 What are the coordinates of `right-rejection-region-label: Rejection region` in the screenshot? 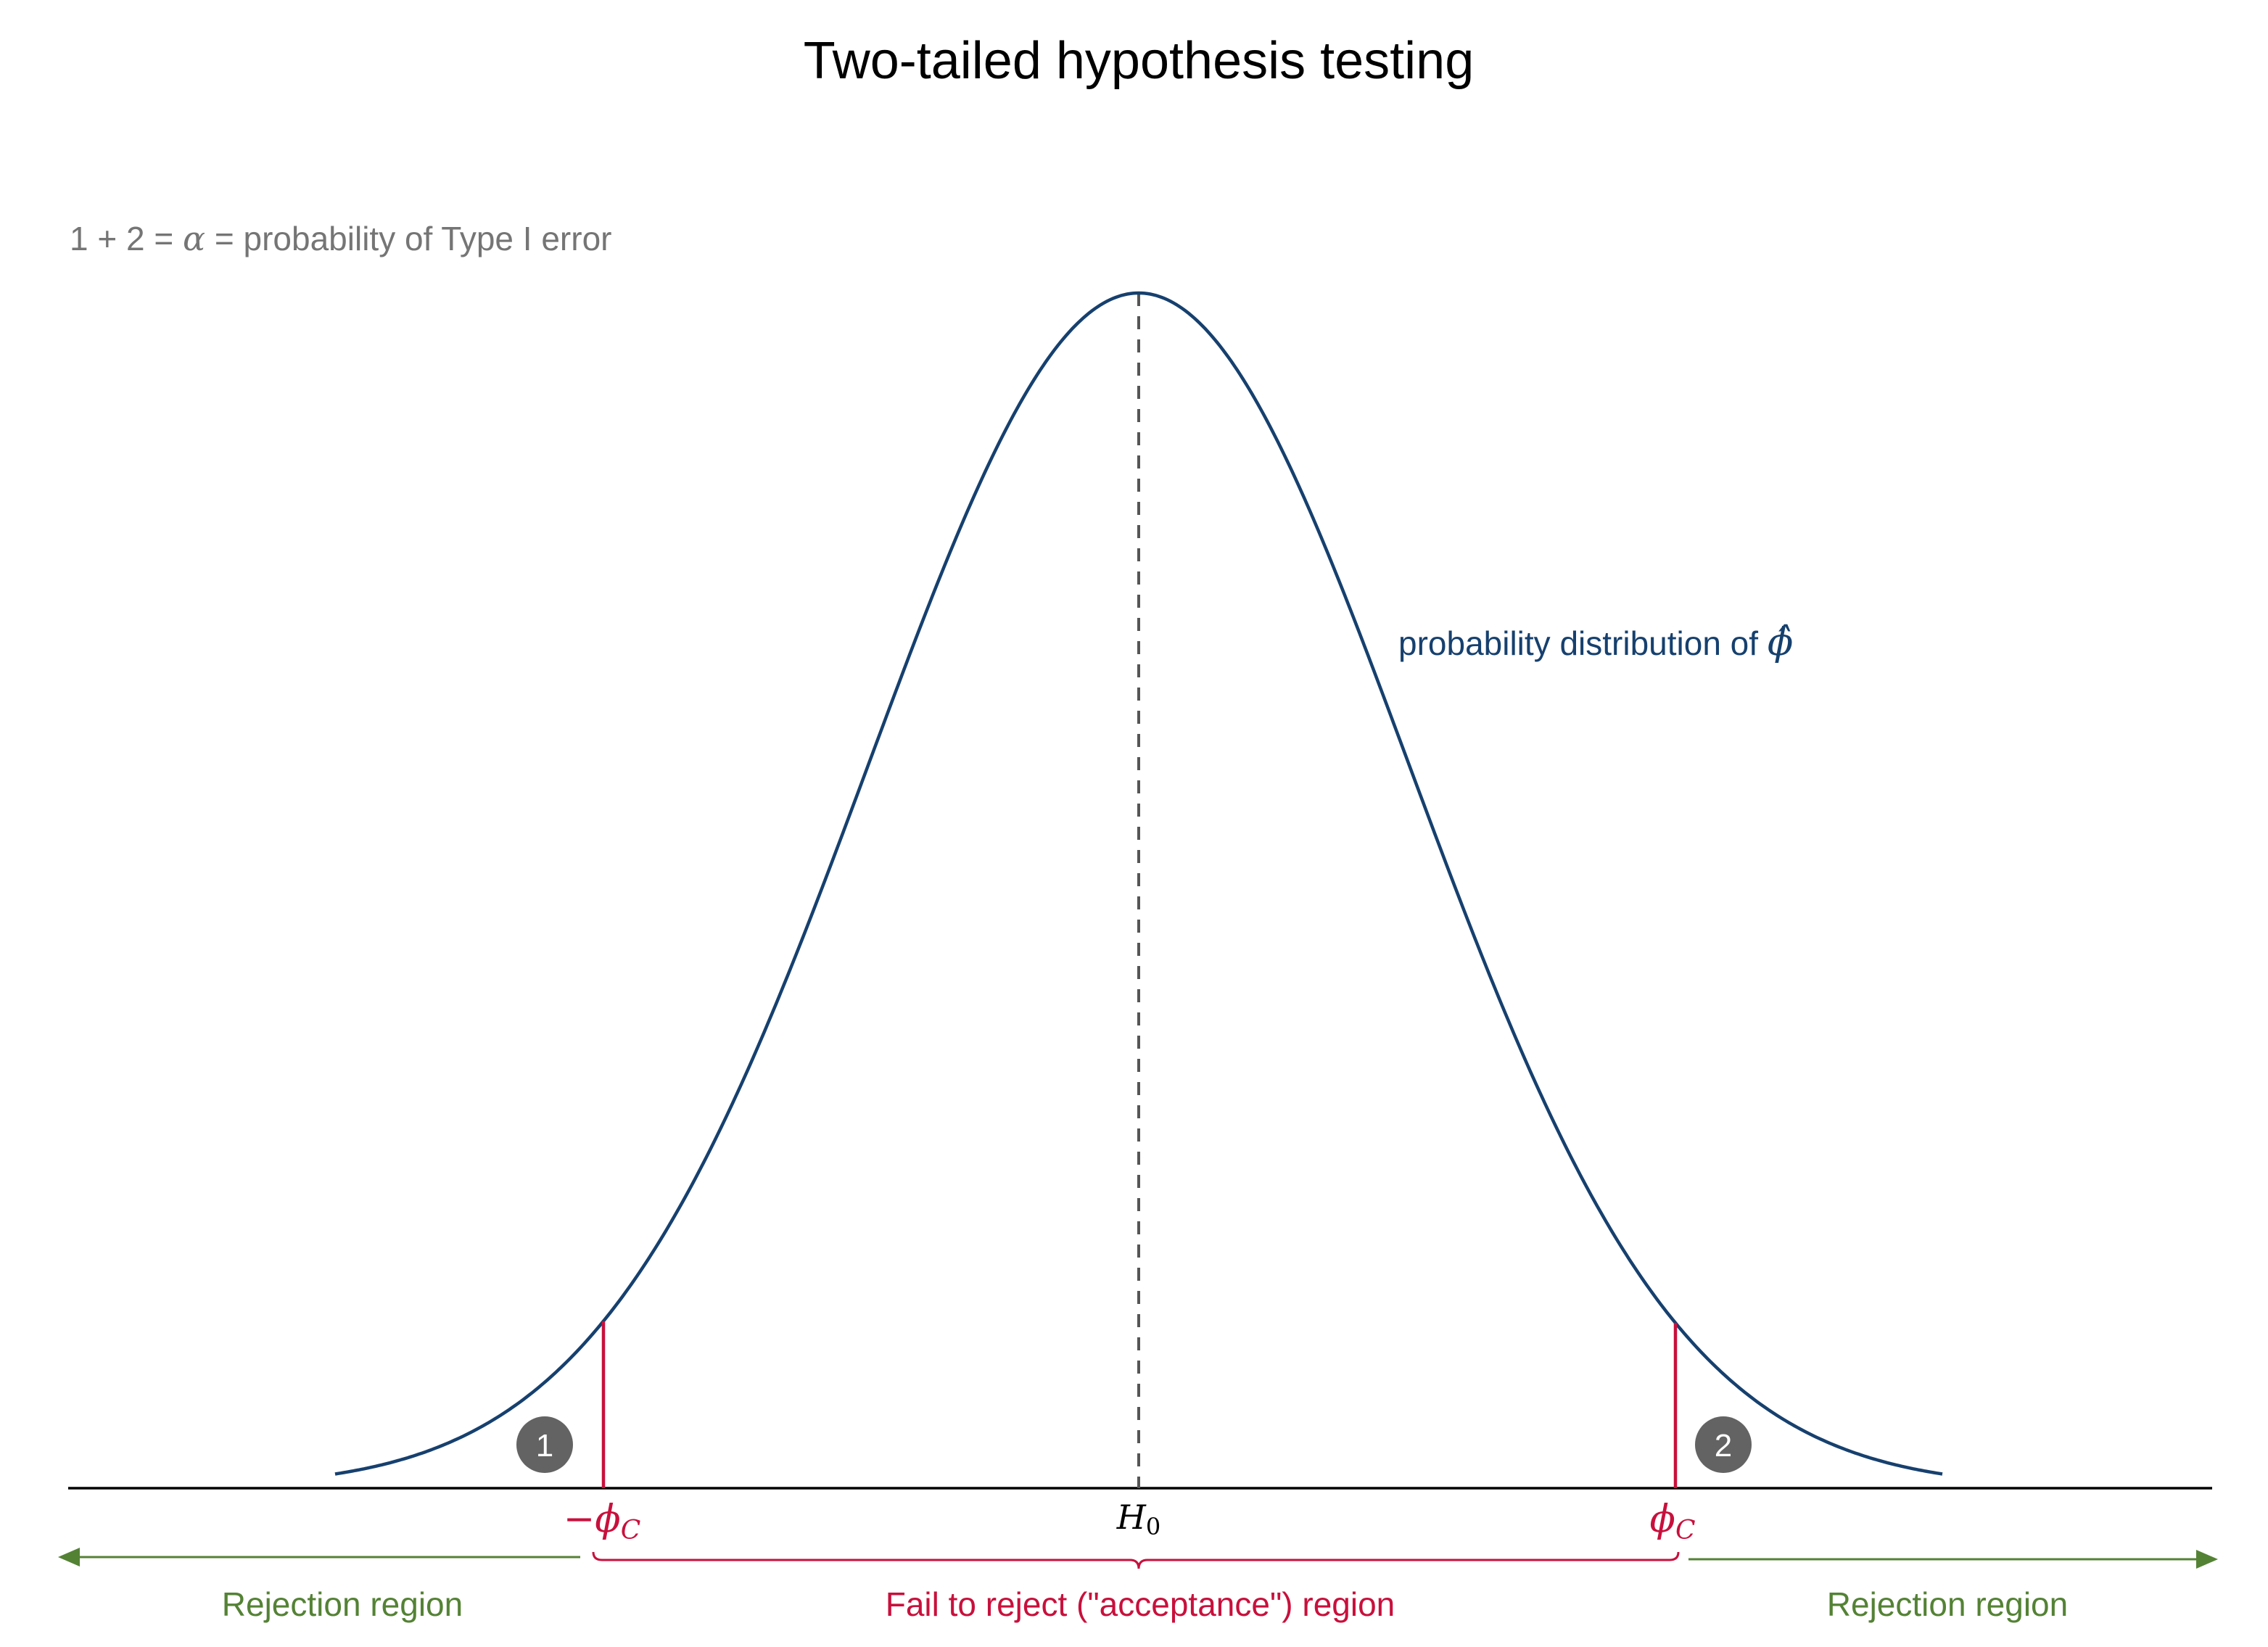 It's located at (1947, 1604).